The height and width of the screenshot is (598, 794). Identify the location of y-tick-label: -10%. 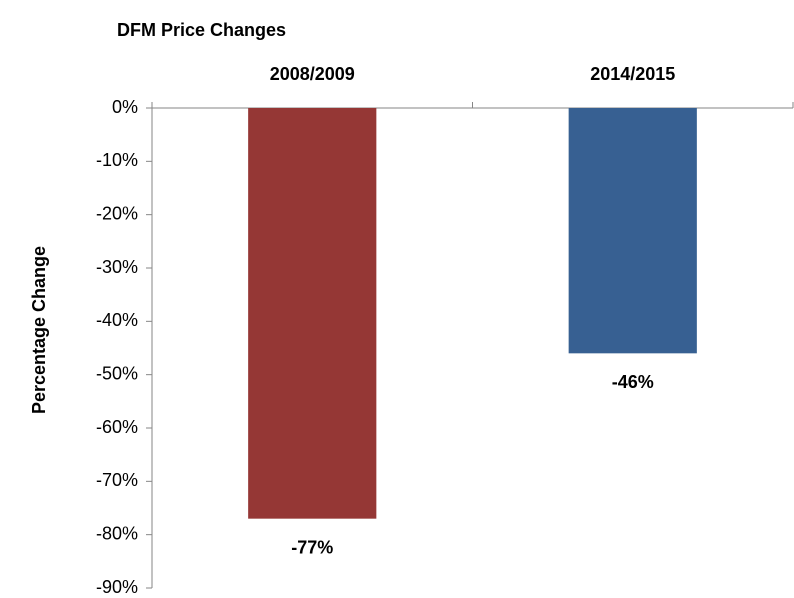
(117, 160).